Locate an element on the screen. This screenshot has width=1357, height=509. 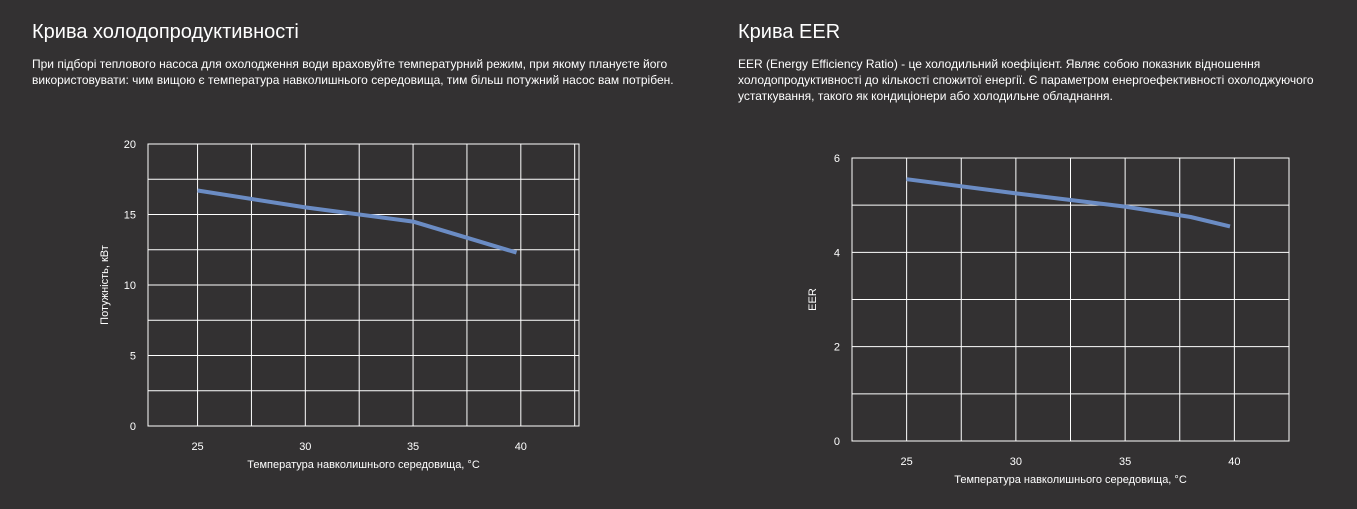
cooling-x-tick-label: 40 is located at coordinates (521, 447).